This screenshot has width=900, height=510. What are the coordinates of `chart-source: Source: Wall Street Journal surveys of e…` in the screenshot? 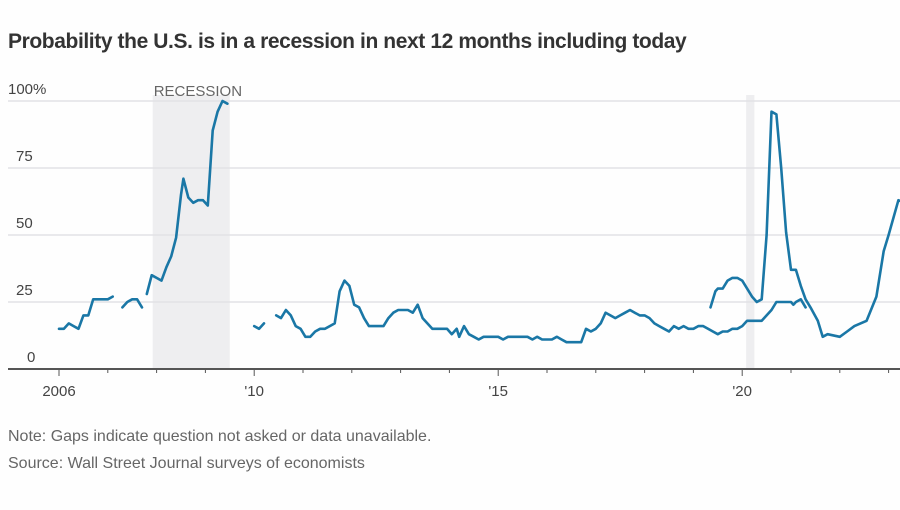 It's located at (186, 463).